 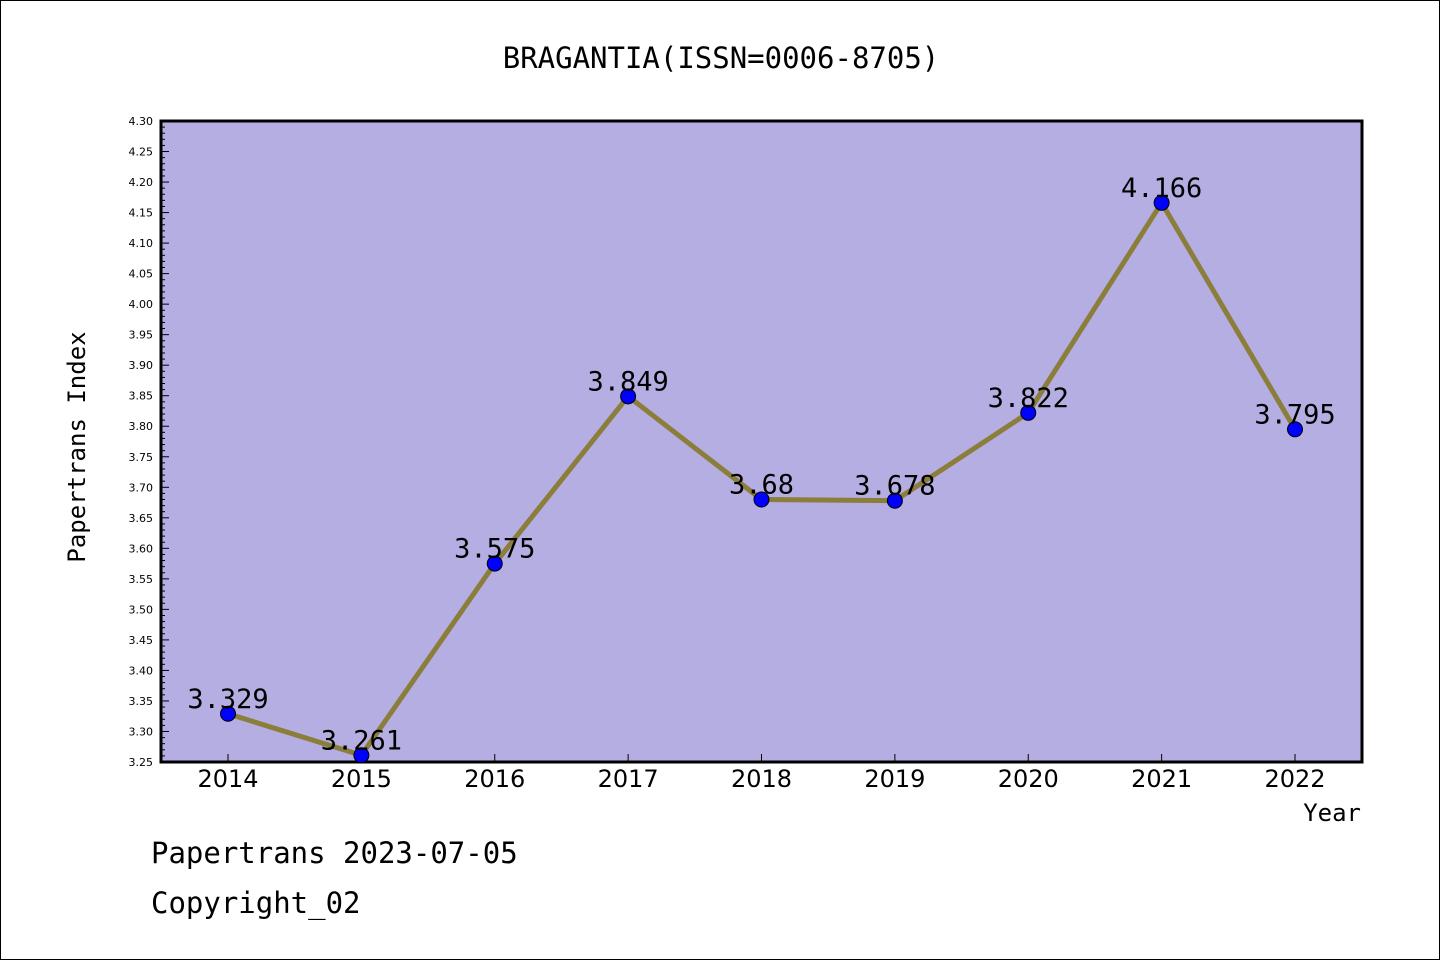 I want to click on x-axis: 2014 2015 2016 2017 2018 2019 2020 2021 2022, so click(x=761, y=773).